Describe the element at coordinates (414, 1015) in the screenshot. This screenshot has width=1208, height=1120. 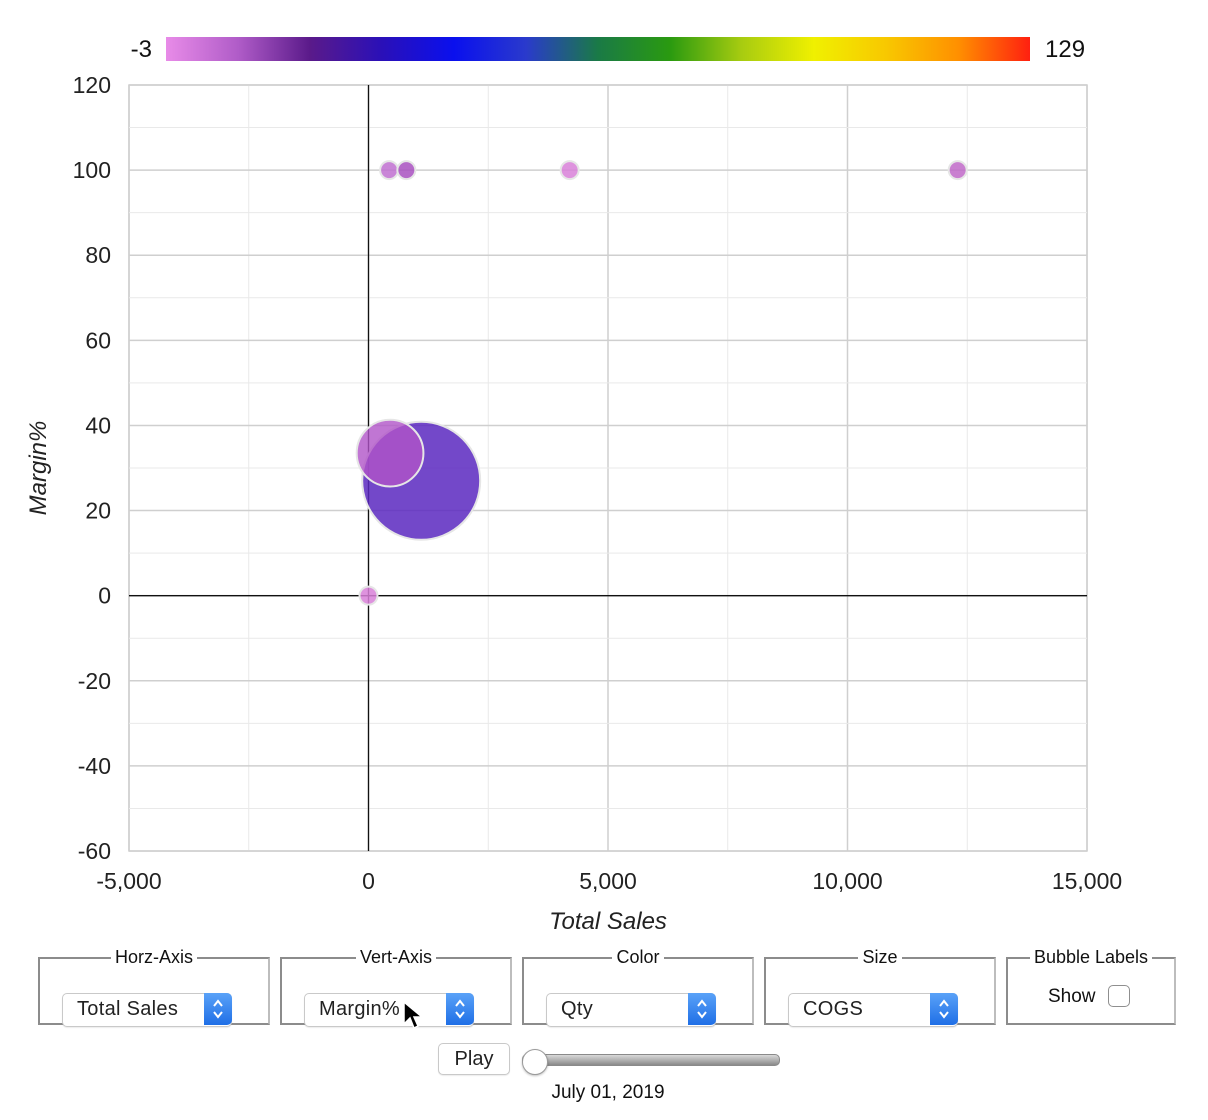
I see `mouse-pointer-icon` at that location.